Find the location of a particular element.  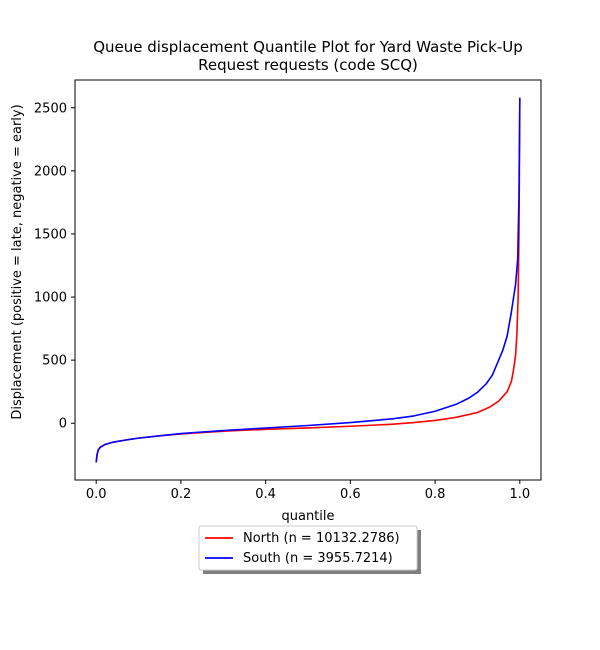

x-tick-label: 0.8 is located at coordinates (435, 494).